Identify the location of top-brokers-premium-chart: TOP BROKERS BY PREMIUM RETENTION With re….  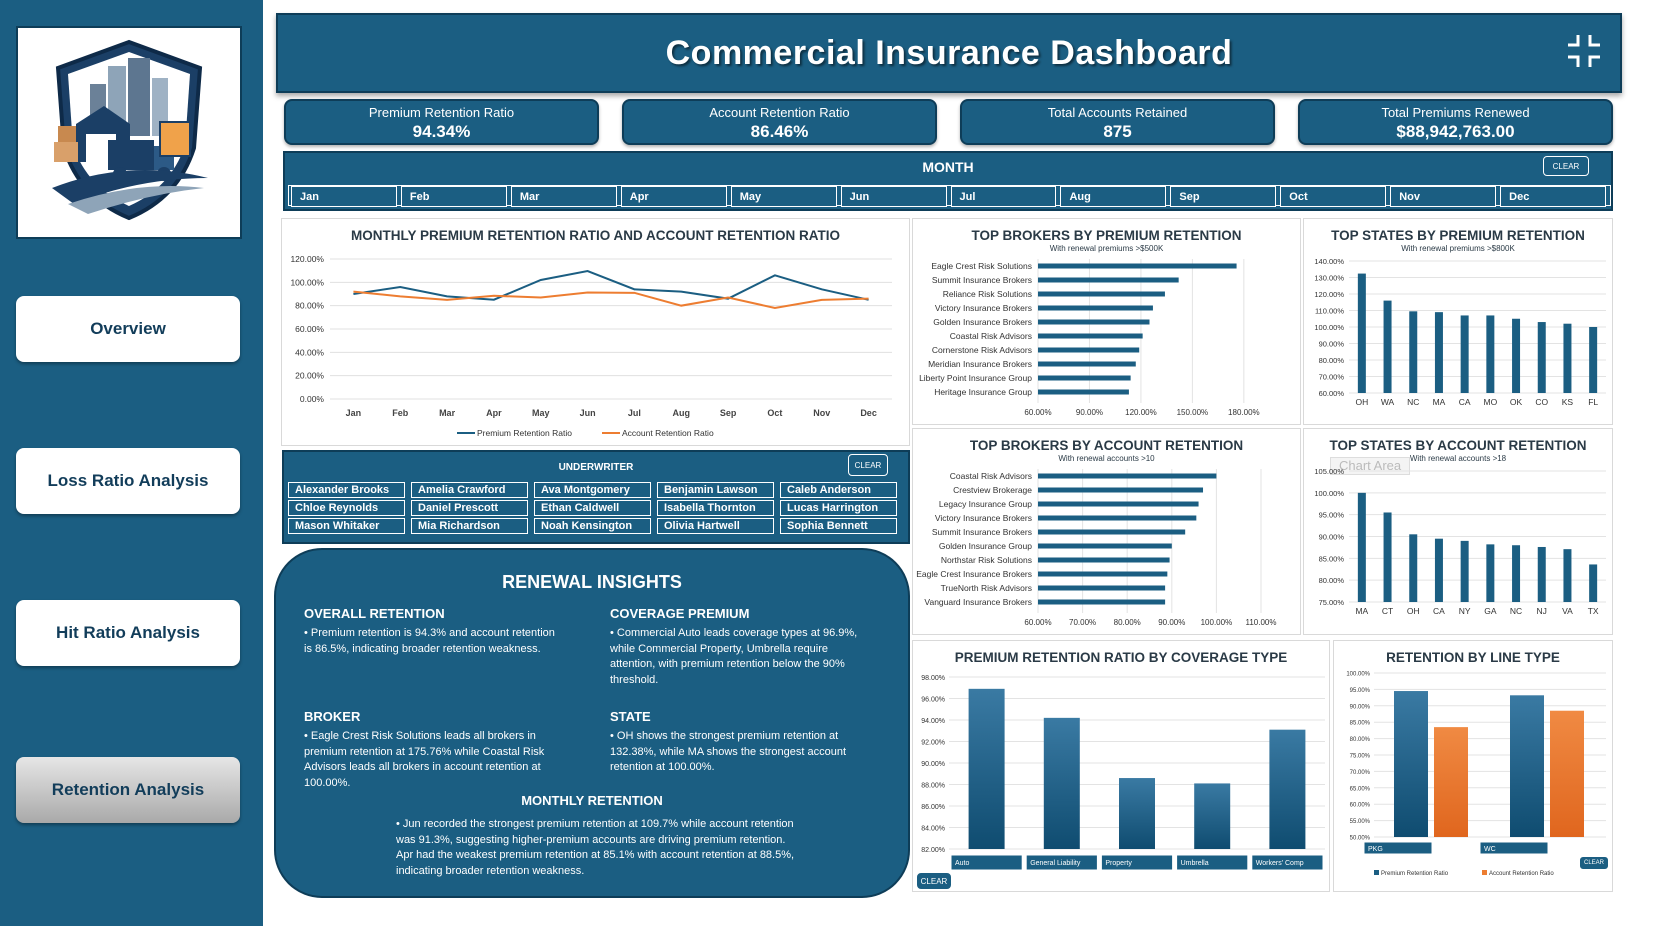
(1106, 321).